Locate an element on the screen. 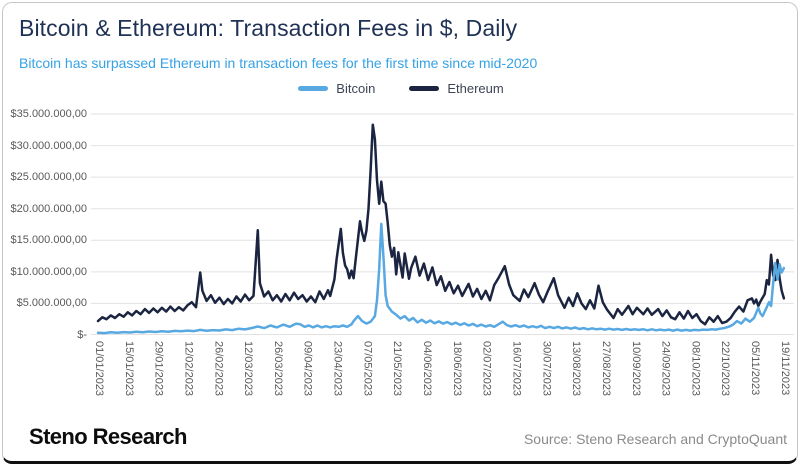 The height and width of the screenshot is (467, 801). bitcoin-line-swatch-icon is located at coordinates (313, 88).